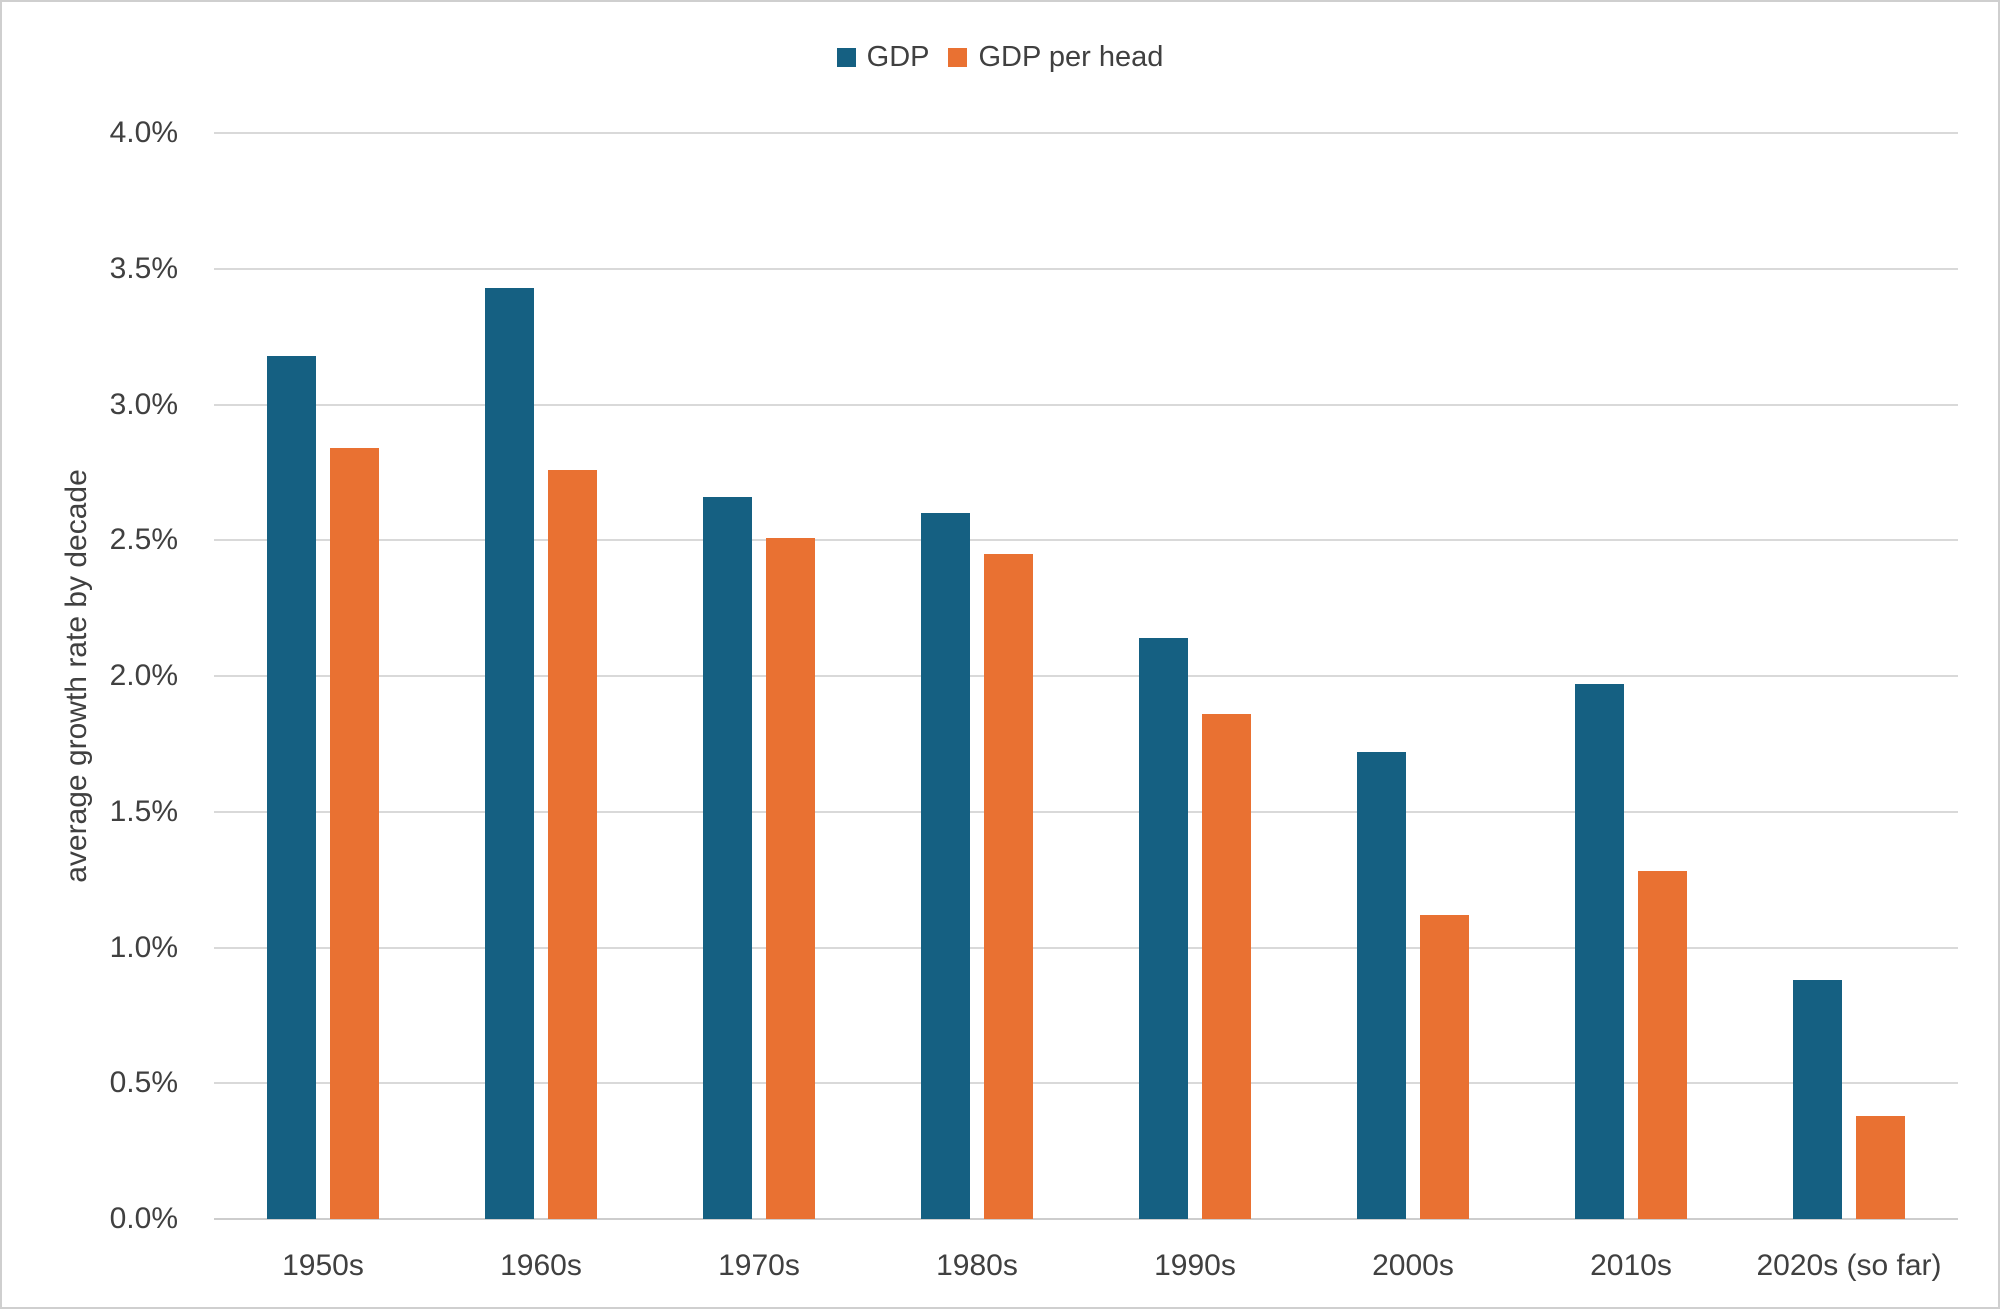 The height and width of the screenshot is (1309, 2000). I want to click on y-tick-label-0-5: 0.5%, so click(143, 1083).